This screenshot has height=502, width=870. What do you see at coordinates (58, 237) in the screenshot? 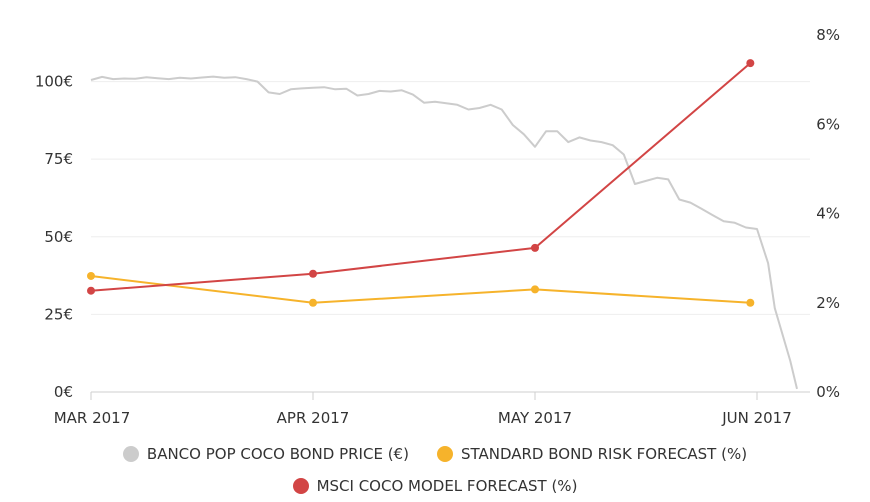
I see `y-left-tick-label: 50€` at bounding box center [58, 237].